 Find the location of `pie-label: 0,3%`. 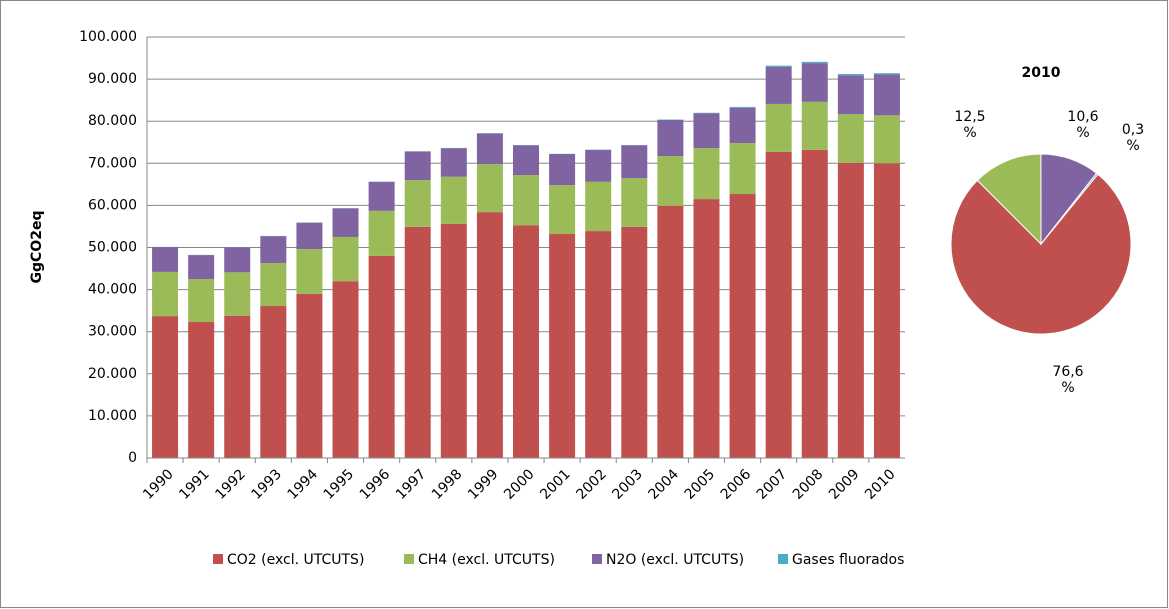

pie-label: 0,3% is located at coordinates (1133, 138).